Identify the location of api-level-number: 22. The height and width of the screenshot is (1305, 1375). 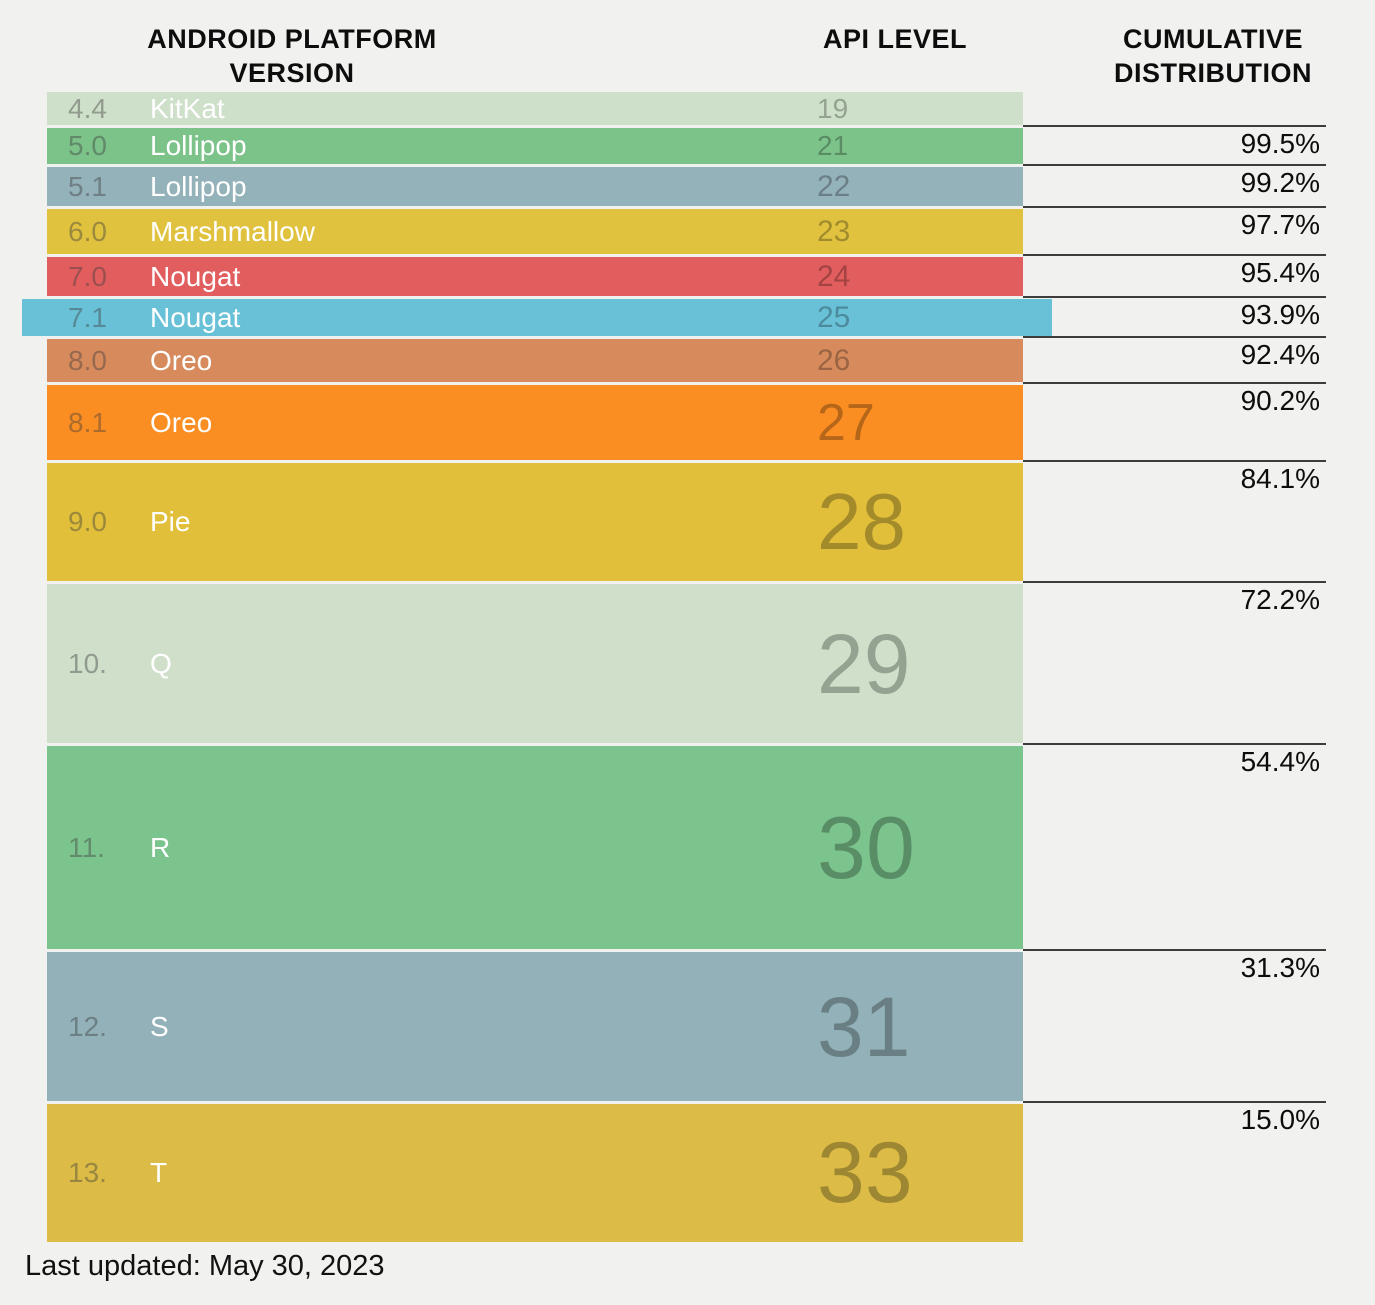
(834, 186).